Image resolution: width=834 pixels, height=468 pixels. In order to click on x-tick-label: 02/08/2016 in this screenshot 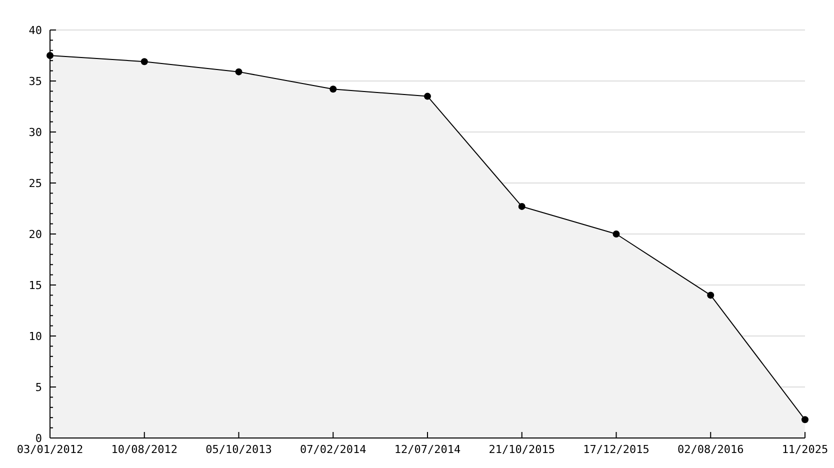, I will do `click(711, 449)`.